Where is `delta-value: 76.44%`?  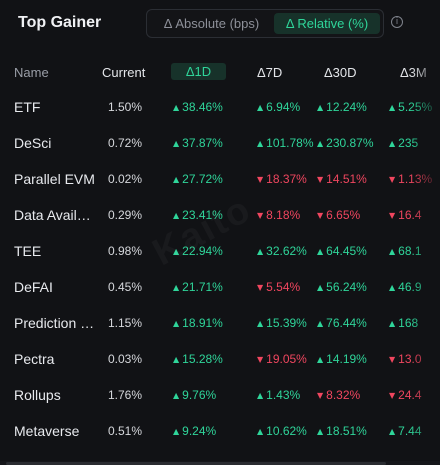 delta-value: 76.44% is located at coordinates (346, 323).